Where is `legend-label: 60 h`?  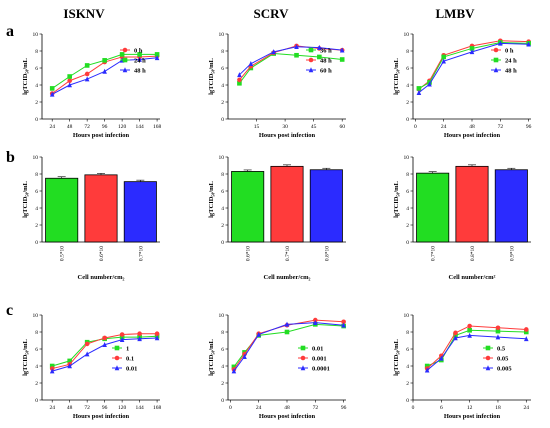
legend-label: 60 h is located at coordinates (326, 71).